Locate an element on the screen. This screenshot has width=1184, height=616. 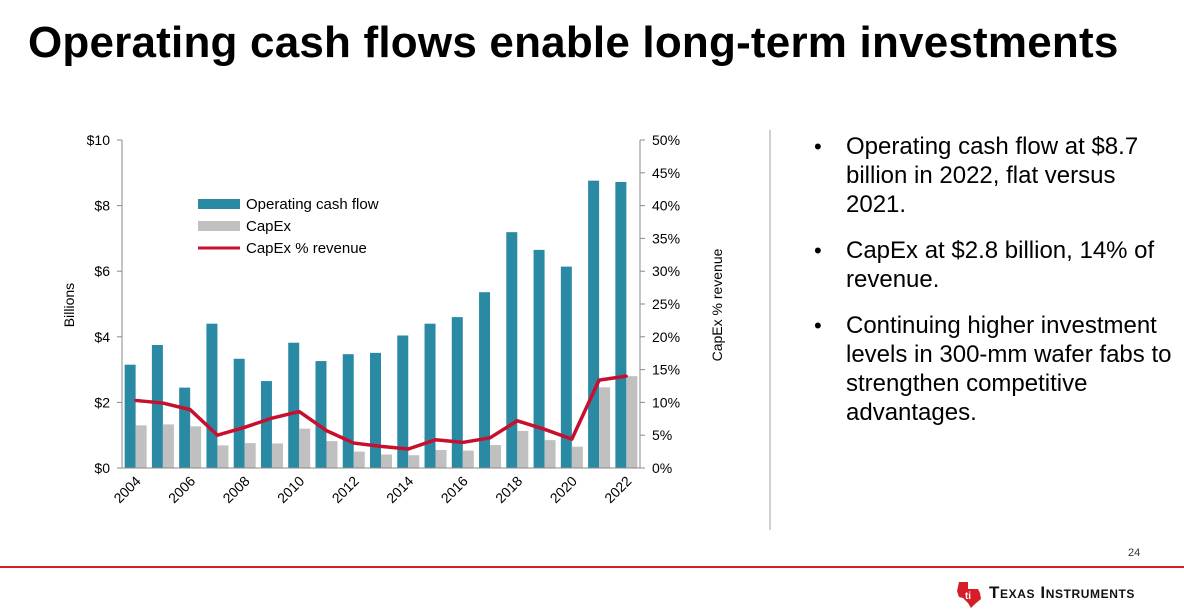
y-tick-label: $6 is located at coordinates (102, 271).